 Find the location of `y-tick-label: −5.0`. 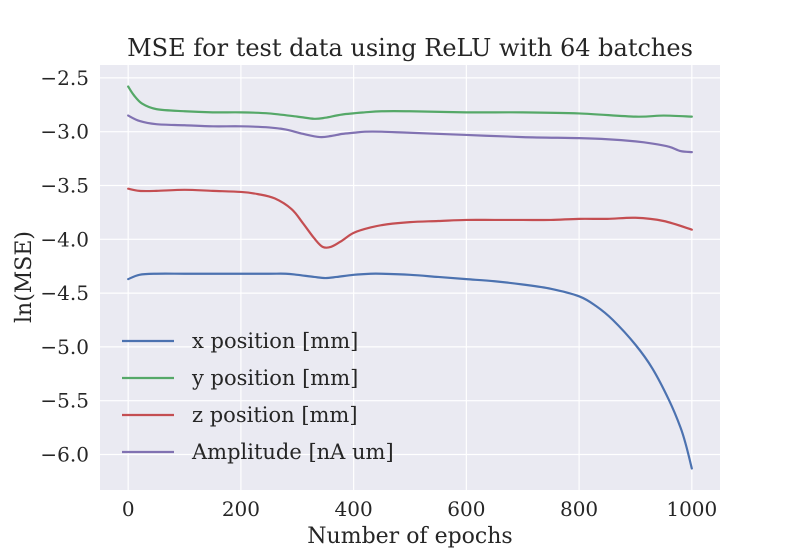

y-tick-label: −5.0 is located at coordinates (64, 347).